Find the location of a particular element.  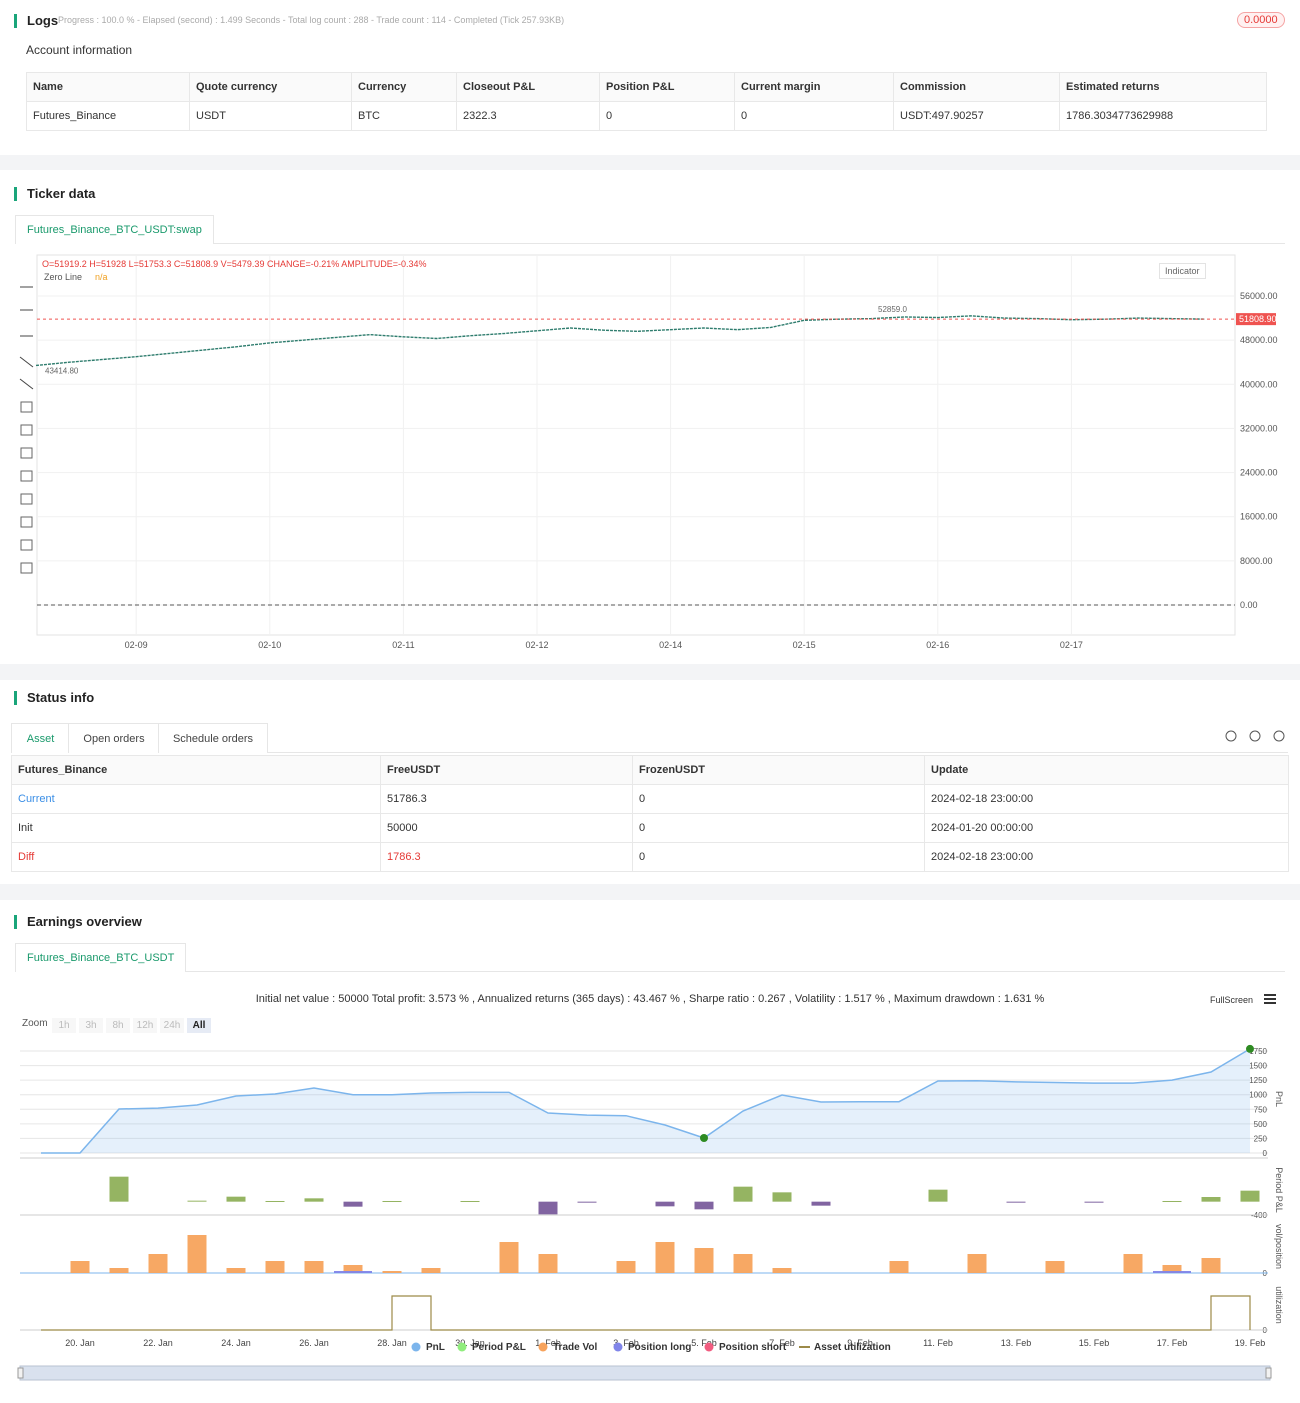

zoom-button: 24h is located at coordinates (172, 1025).